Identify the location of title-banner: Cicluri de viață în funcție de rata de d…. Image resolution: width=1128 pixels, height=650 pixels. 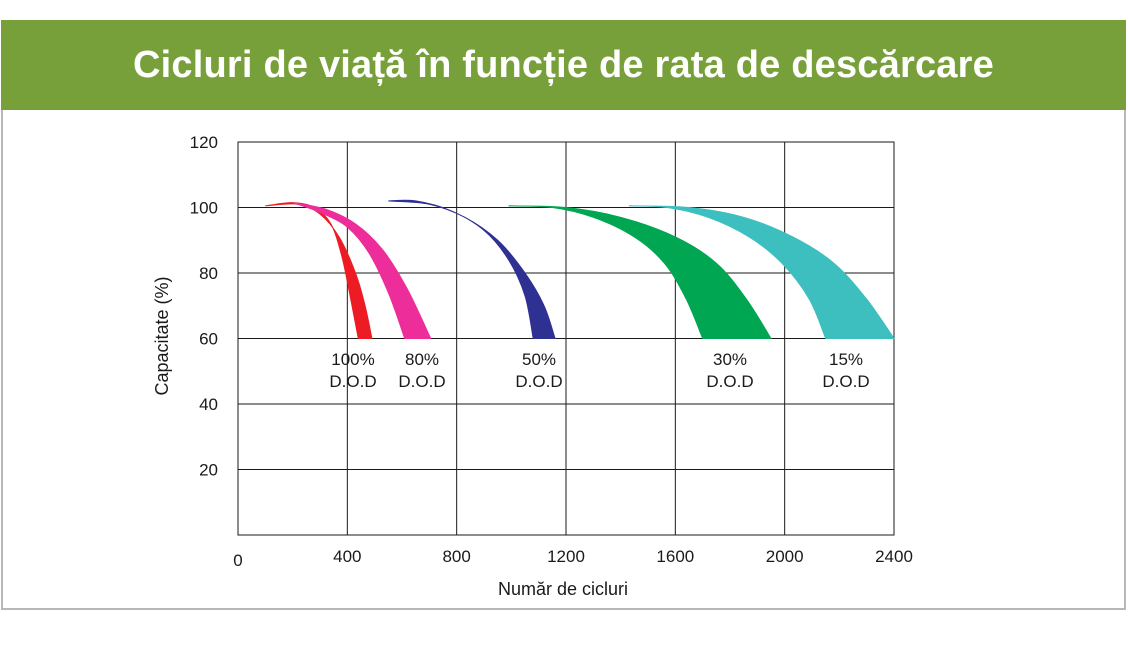
(563, 65).